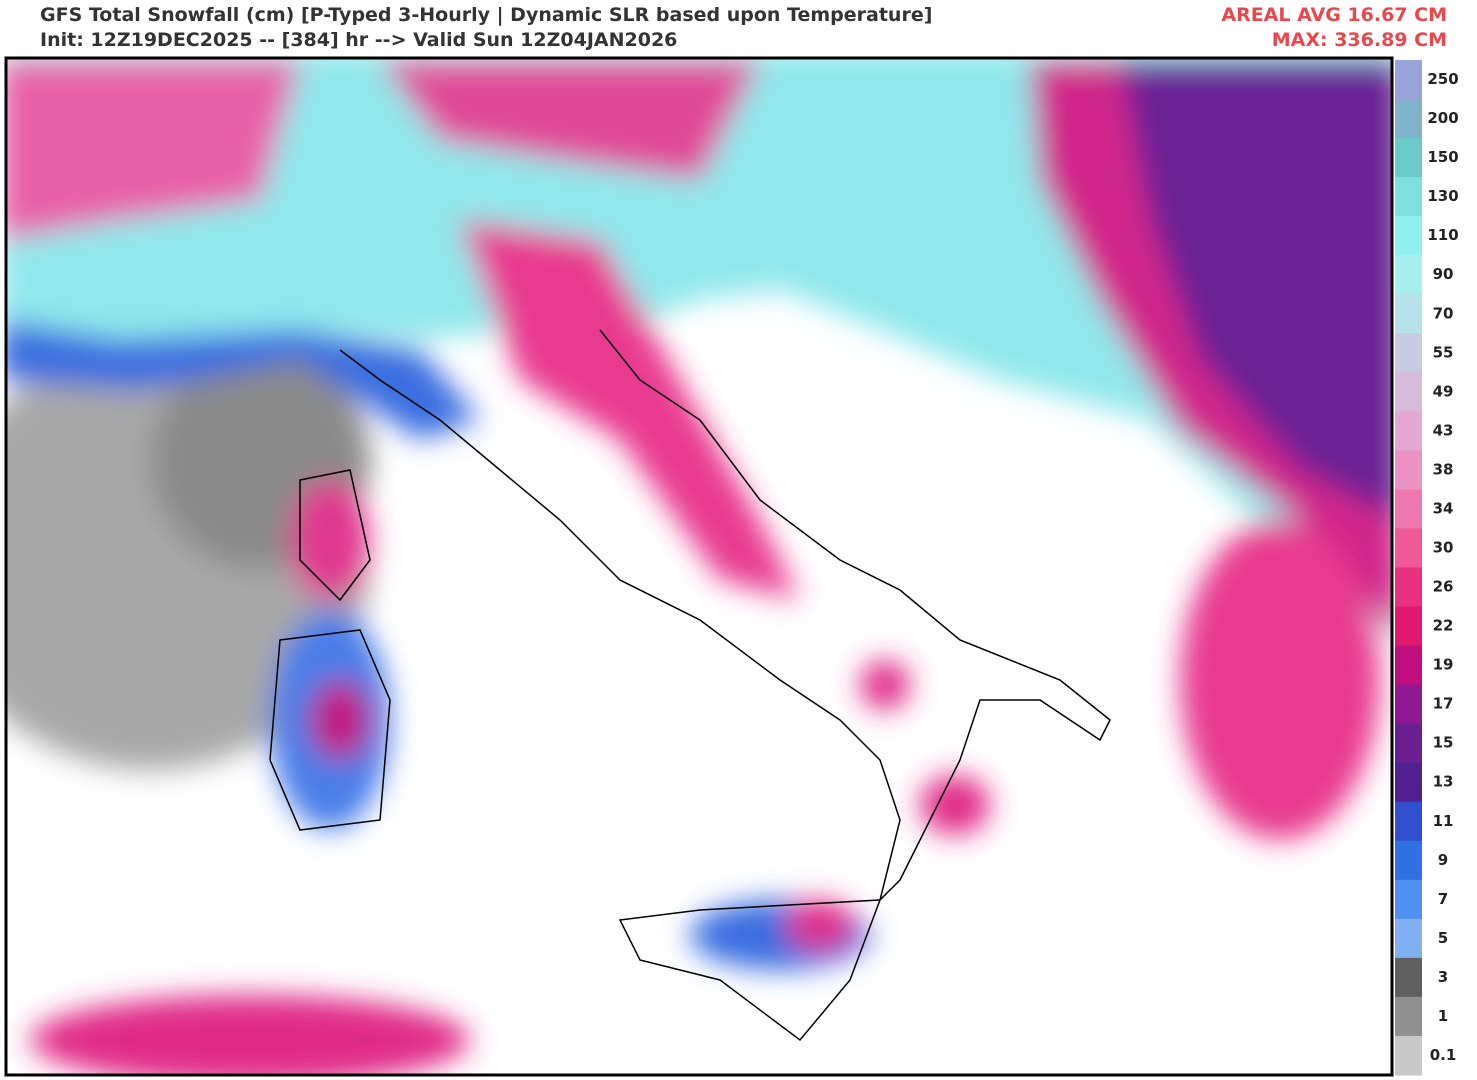  Describe the element at coordinates (1442, 235) in the screenshot. I see `colorbar-label: 110` at that location.